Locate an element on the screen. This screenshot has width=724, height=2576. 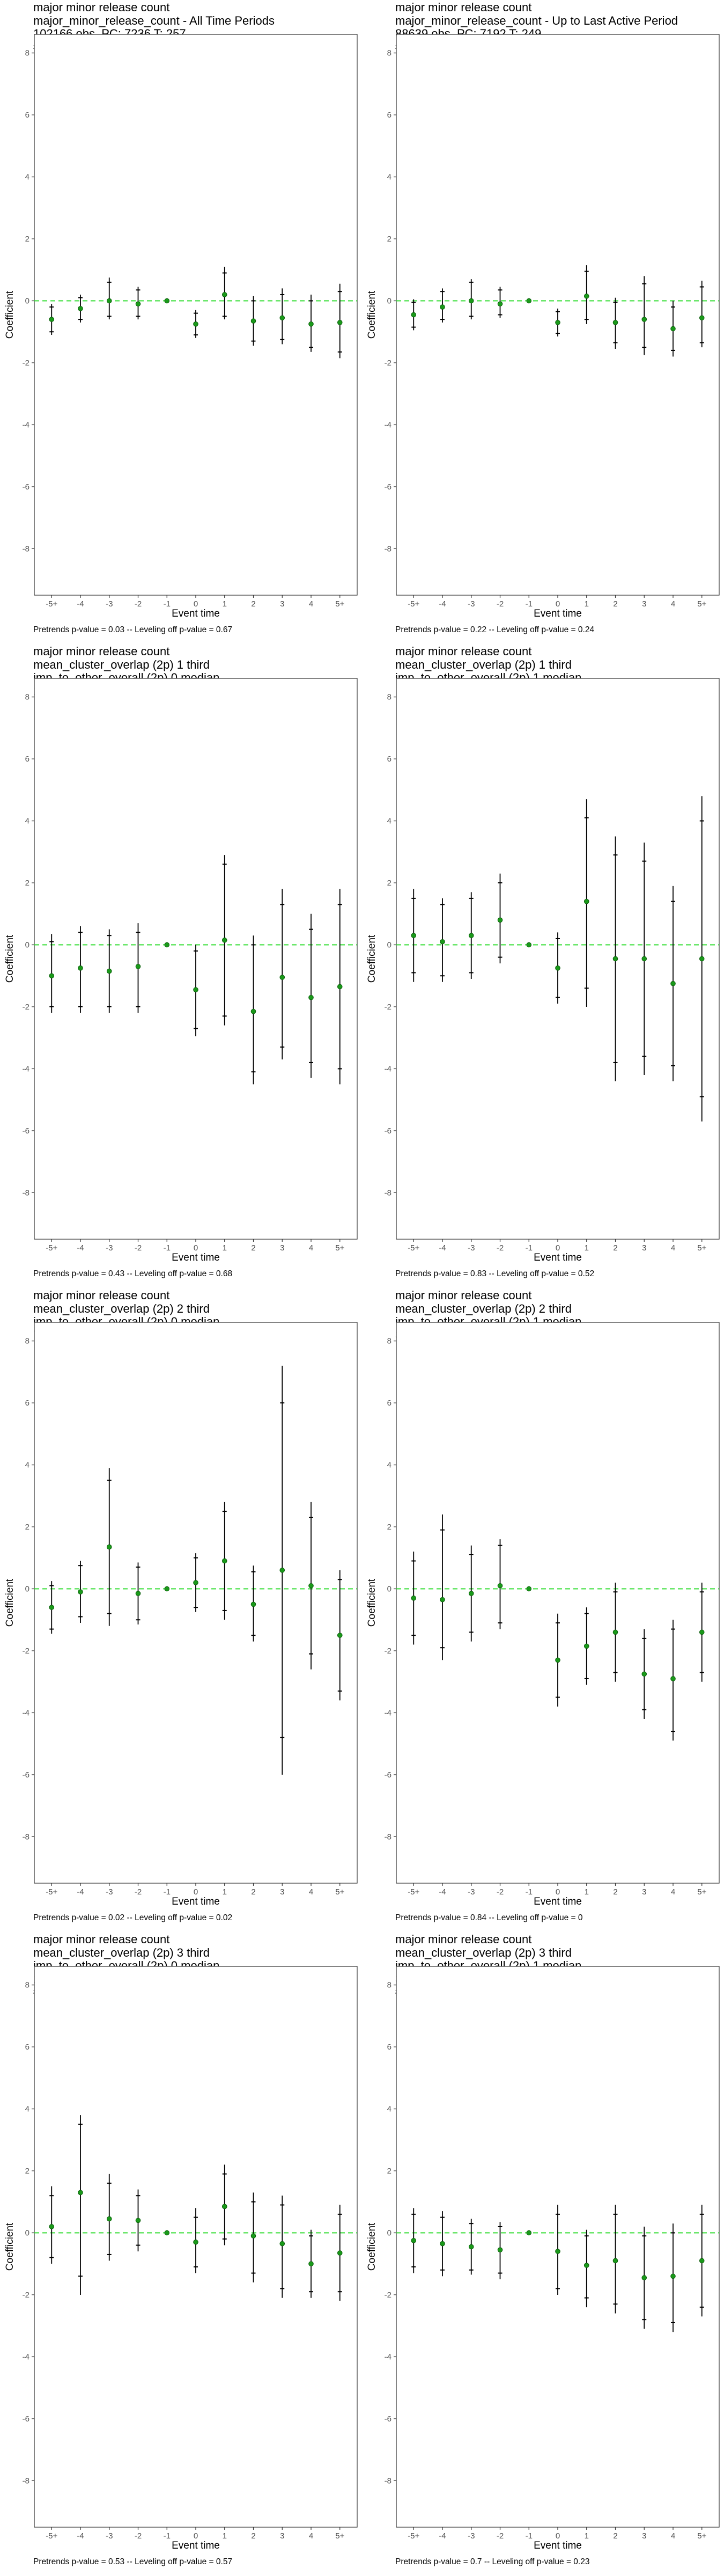
y-tick-label: 0 is located at coordinates (27, 2233).